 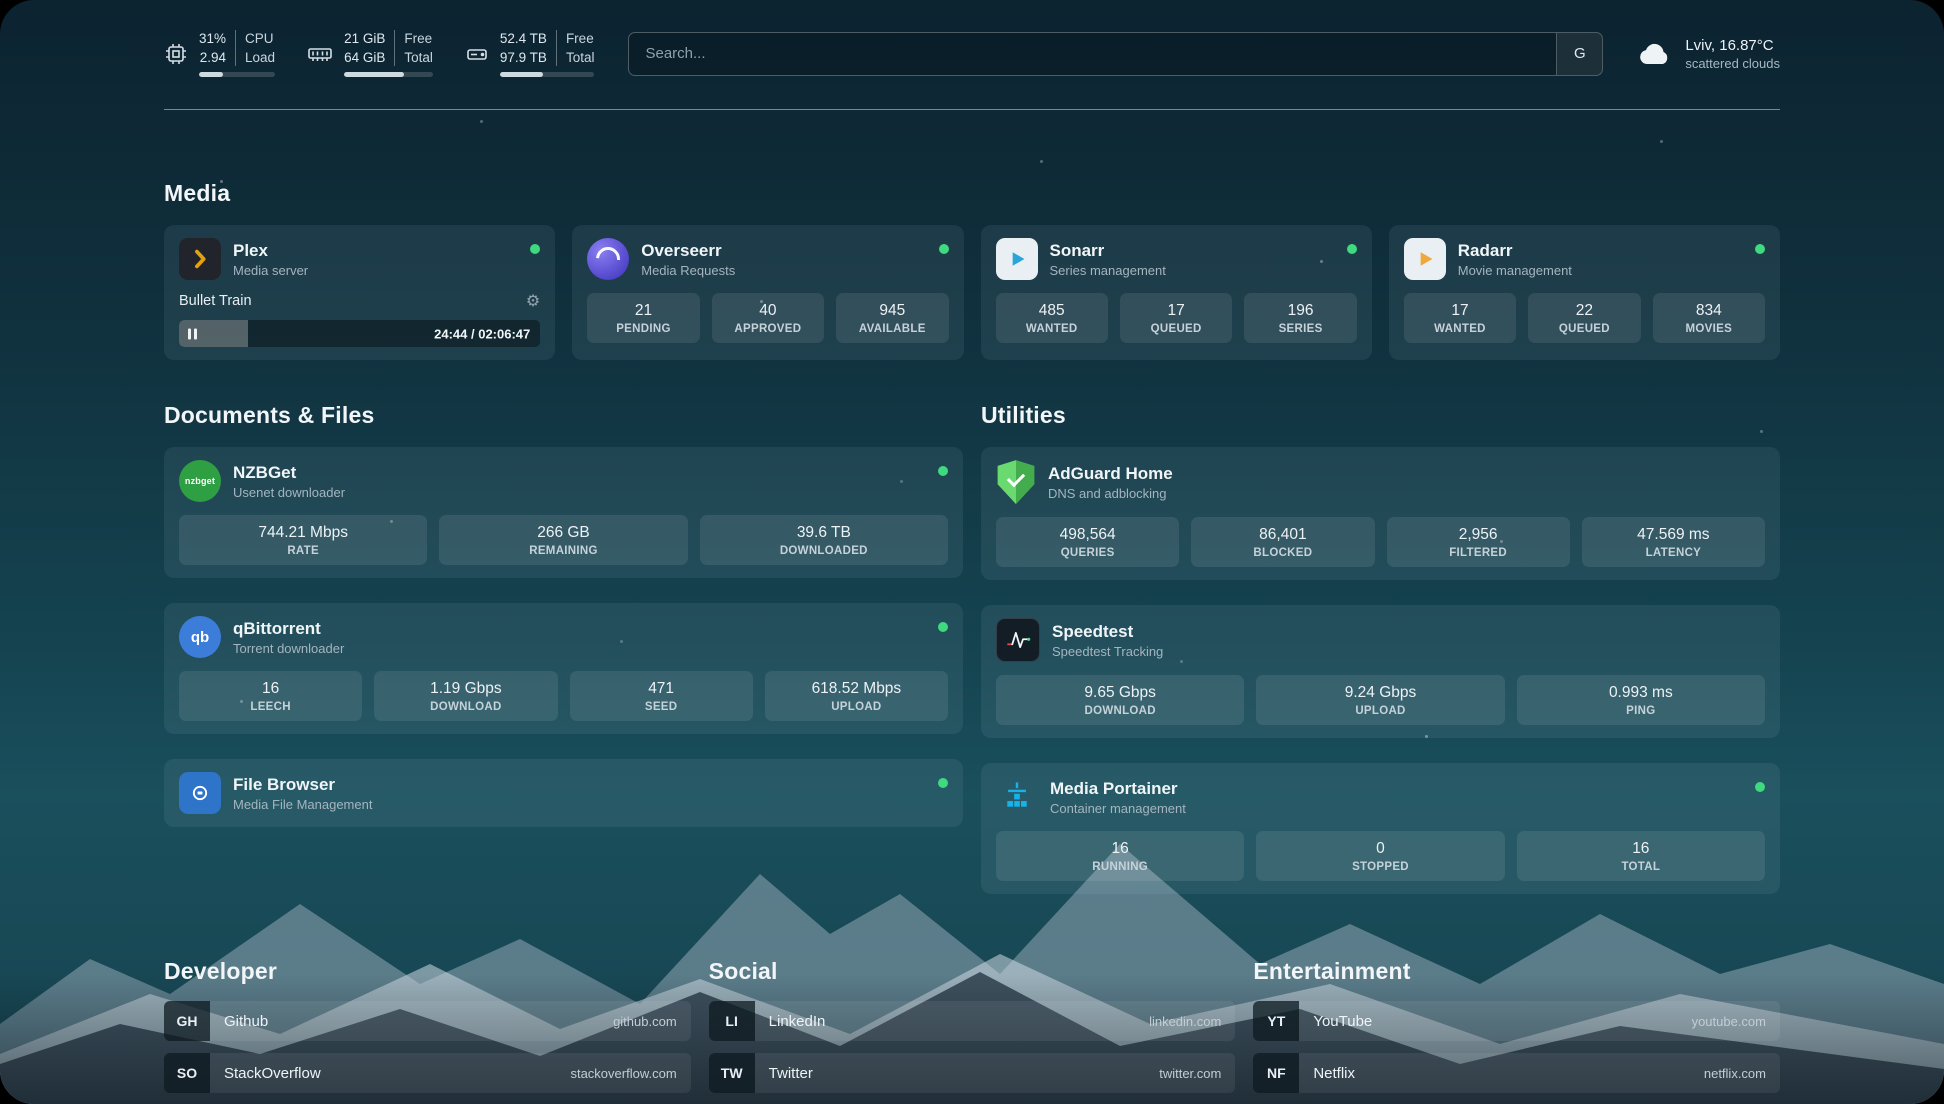 What do you see at coordinates (1110, 474) in the screenshot?
I see `service-name: AdGuard Home` at bounding box center [1110, 474].